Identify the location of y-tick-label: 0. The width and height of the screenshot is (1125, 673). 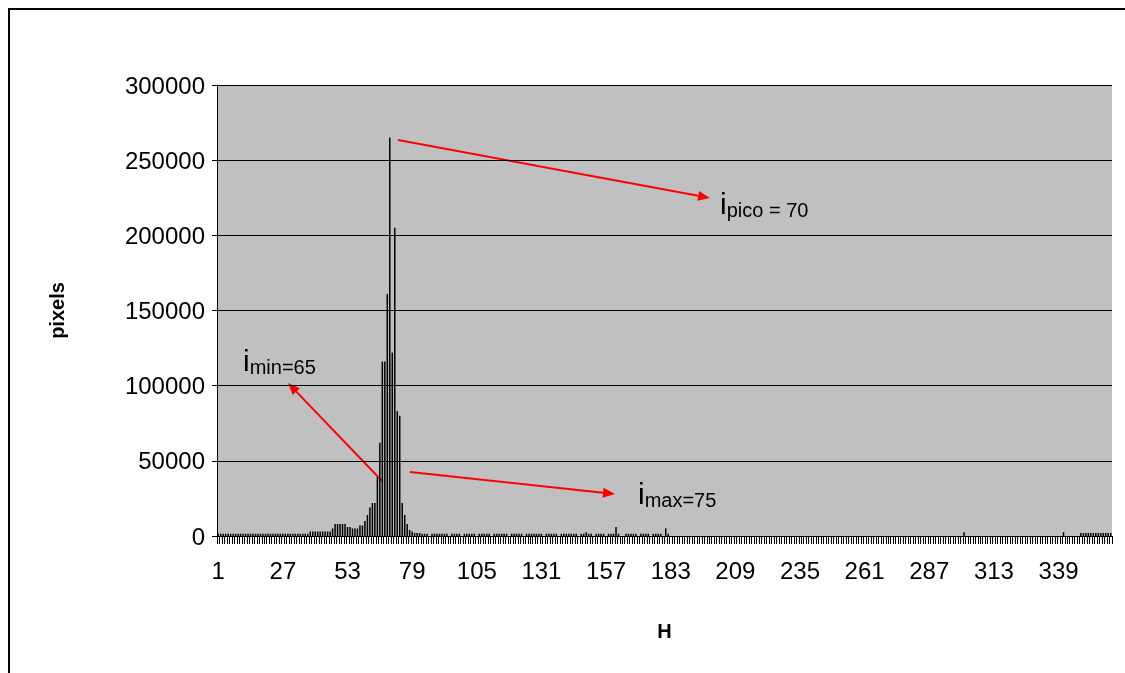
(198, 536).